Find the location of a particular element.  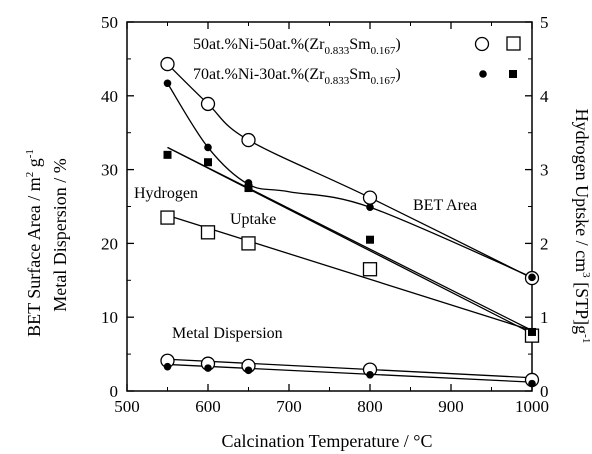

y-left-tick-label: 40 is located at coordinates (109, 96).